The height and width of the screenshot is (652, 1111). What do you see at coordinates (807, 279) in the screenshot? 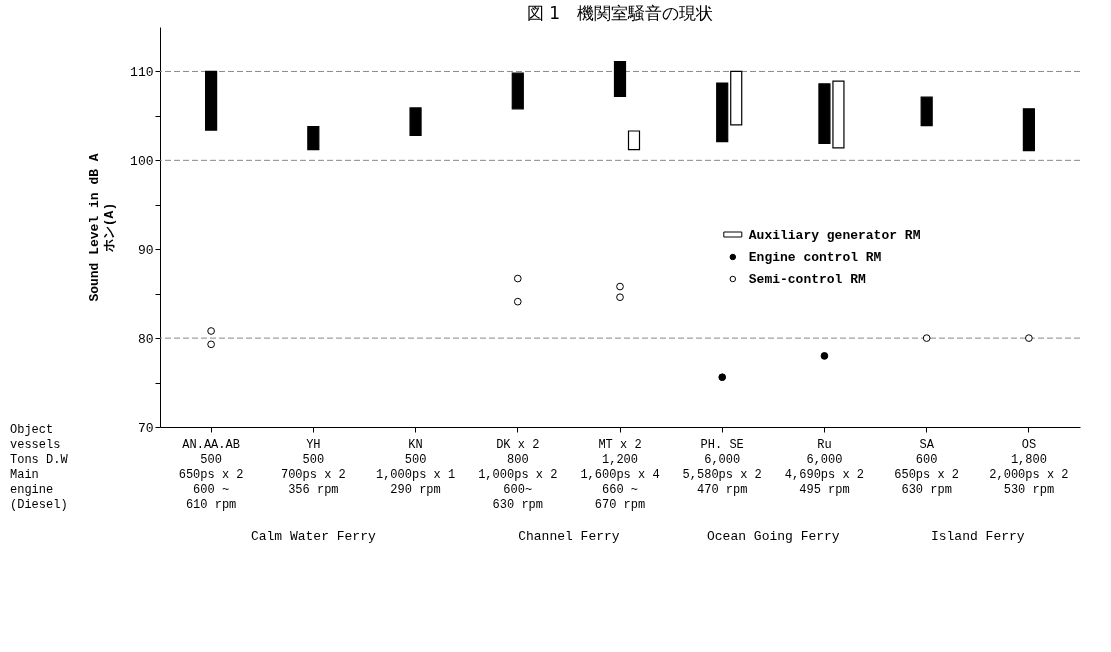
I see `legend-label: Semi-control RM` at bounding box center [807, 279].